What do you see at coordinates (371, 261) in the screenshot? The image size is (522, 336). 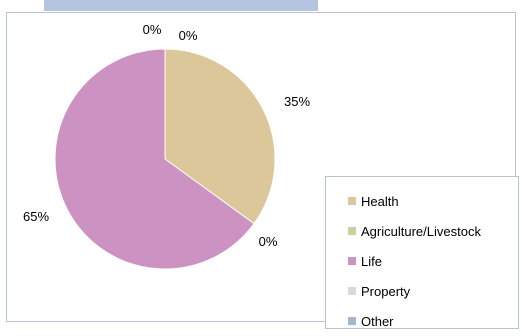 I see `legend-label-life: Life` at bounding box center [371, 261].